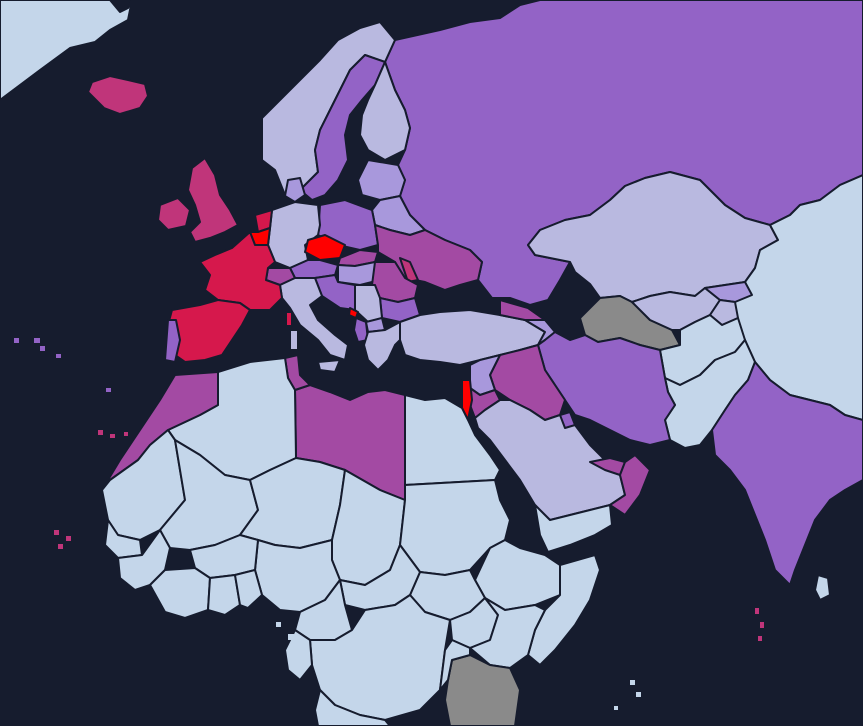 The image size is (863, 726). Describe the element at coordinates (224, 595) in the screenshot. I see `country-ghana` at that location.